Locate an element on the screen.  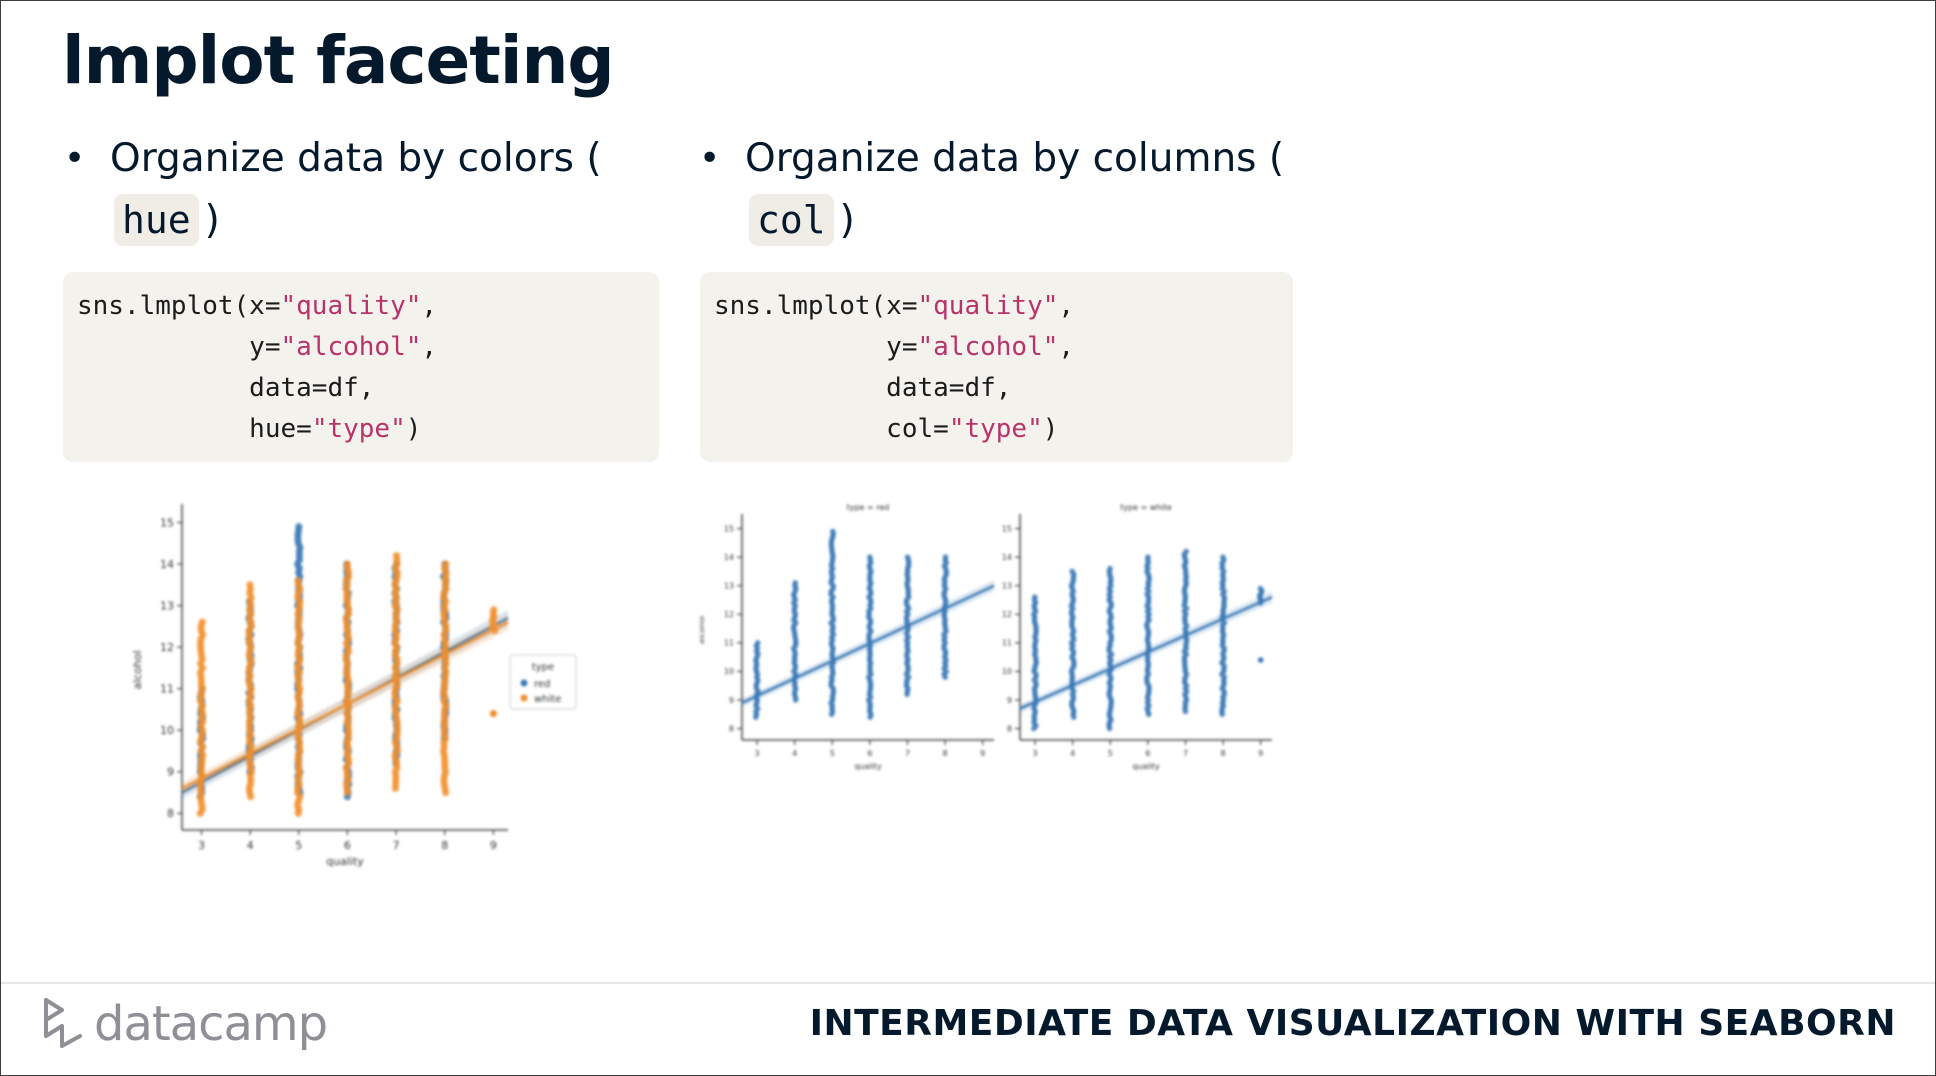
code-line: col="type") is located at coordinates (996, 429).